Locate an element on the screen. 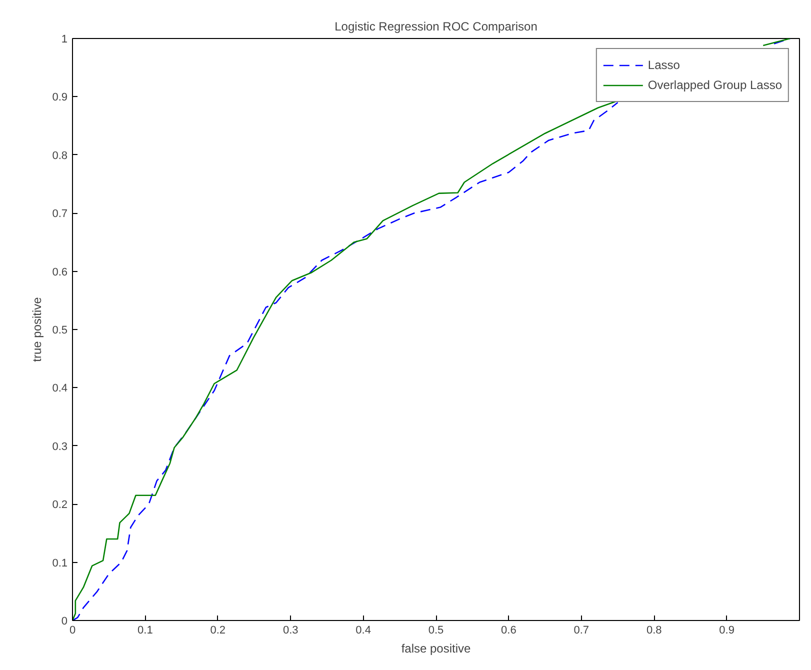  legend-label: Overlapped Group Lasso is located at coordinates (715, 85).